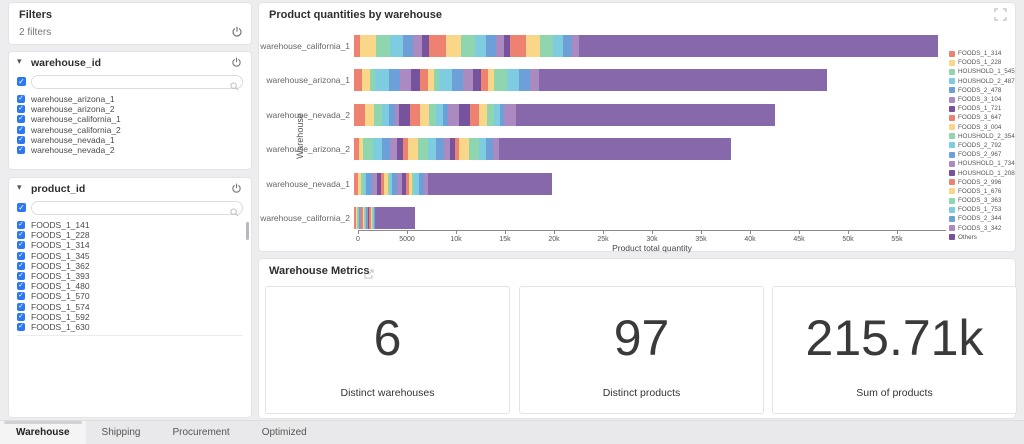  What do you see at coordinates (369, 272) in the screenshot?
I see `external-link-icon` at bounding box center [369, 272].